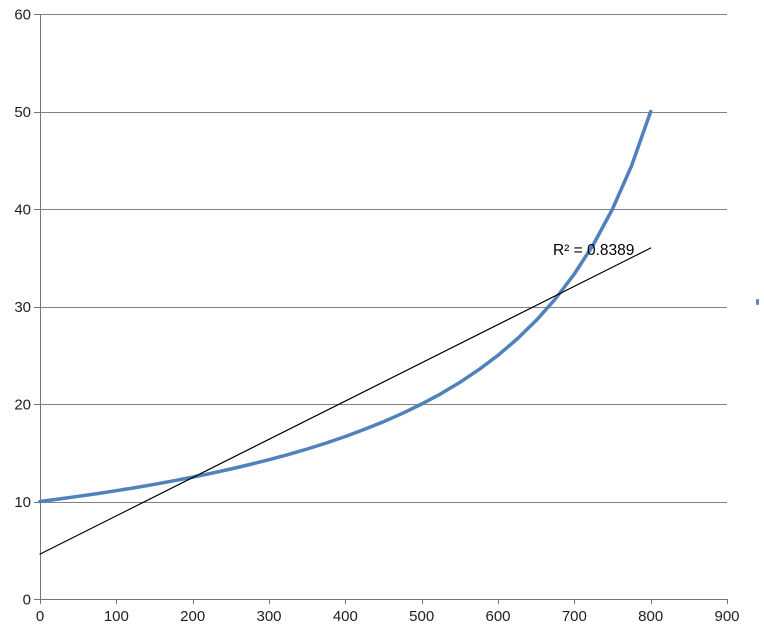 The image size is (764, 637). I want to click on y-tick-label: 50, so click(22, 112).